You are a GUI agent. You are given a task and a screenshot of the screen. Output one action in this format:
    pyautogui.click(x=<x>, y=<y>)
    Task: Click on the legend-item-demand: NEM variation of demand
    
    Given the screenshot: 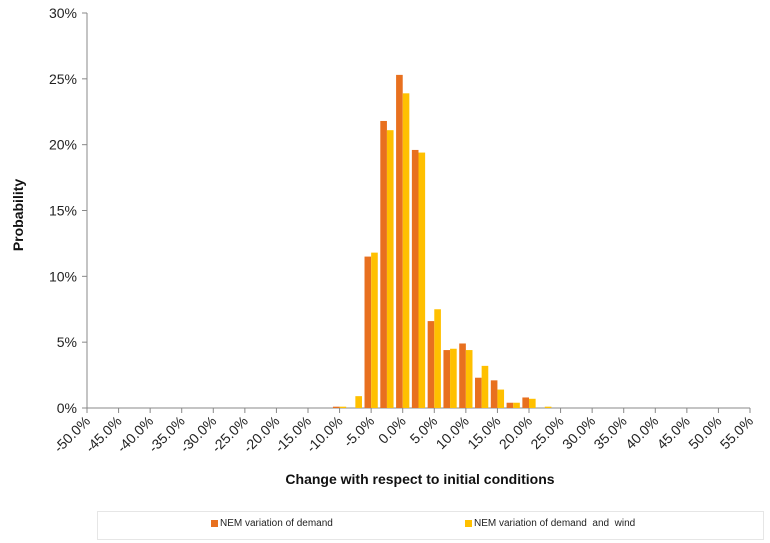 What is the action you would take?
    pyautogui.click(x=272, y=523)
    